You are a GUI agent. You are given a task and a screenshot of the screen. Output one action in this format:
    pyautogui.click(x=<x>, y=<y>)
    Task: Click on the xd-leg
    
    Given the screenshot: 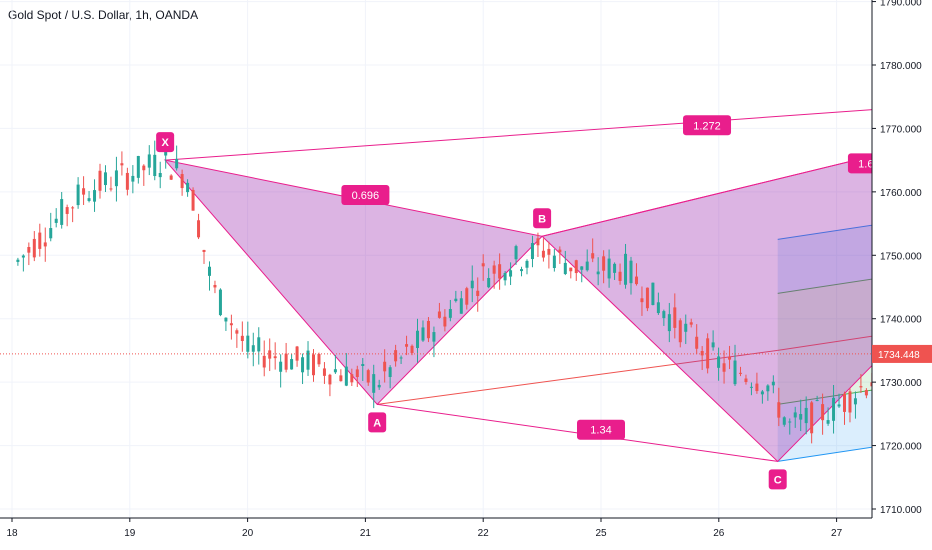 What is the action you would take?
    pyautogui.click(x=548, y=132)
    